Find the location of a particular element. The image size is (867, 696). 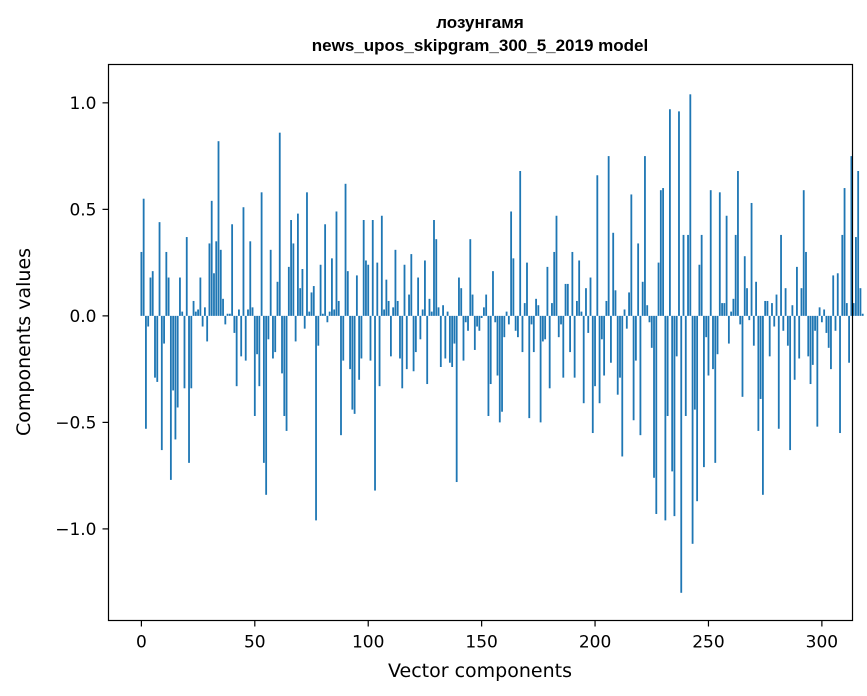

y-tick-label: 1.0 is located at coordinates (82, 104).